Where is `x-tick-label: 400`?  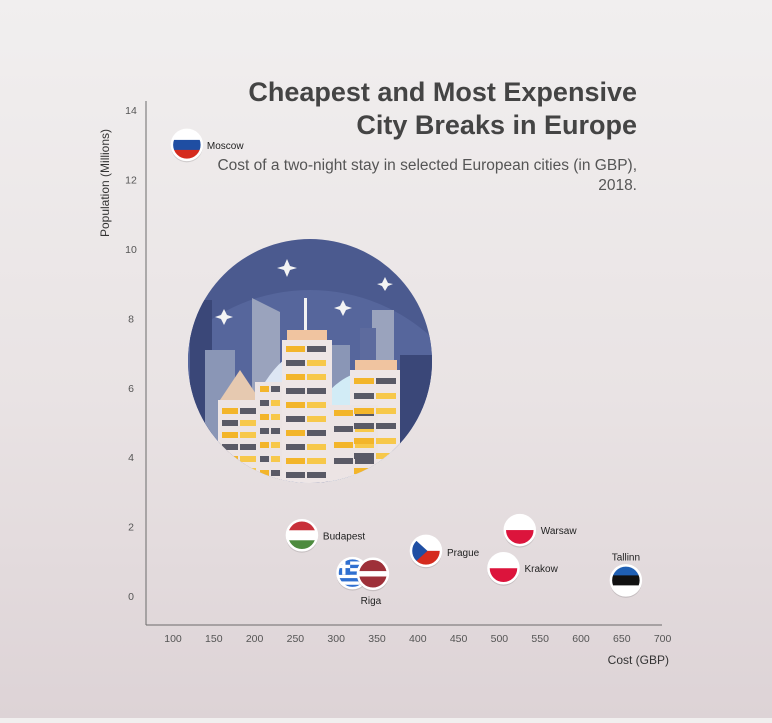
x-tick-label: 400 is located at coordinates (418, 639).